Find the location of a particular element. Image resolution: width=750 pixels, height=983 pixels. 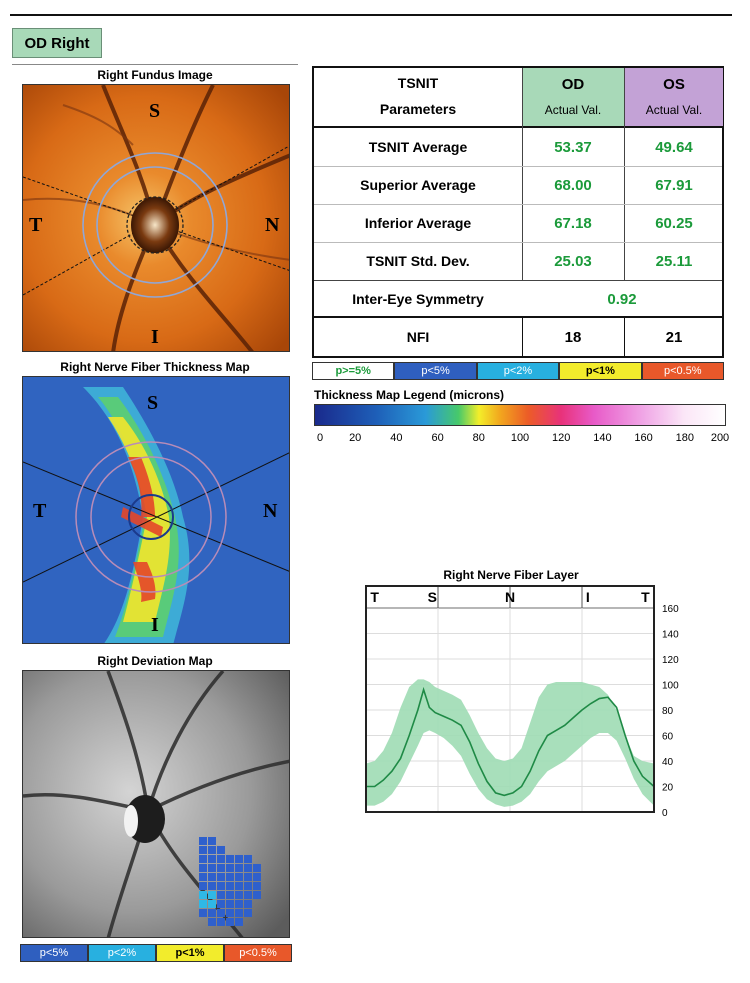

param-row-od-value: 53.37 is located at coordinates (573, 147).